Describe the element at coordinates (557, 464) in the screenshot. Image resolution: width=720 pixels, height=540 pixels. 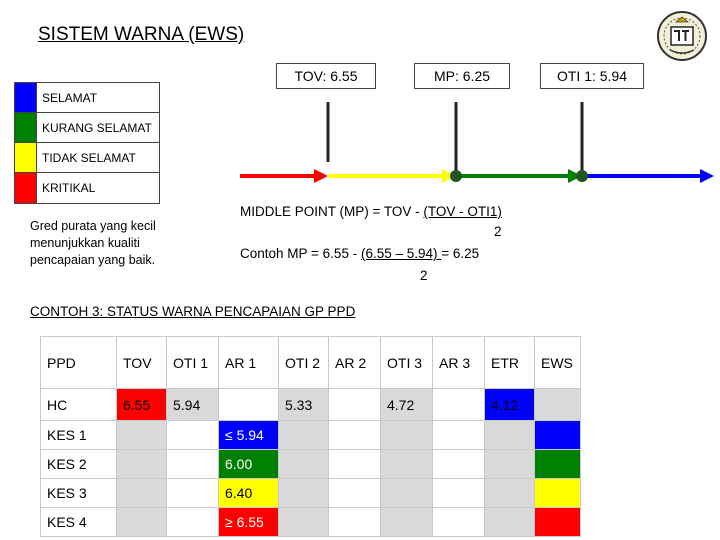
I see `kes2-ews-cell` at that location.